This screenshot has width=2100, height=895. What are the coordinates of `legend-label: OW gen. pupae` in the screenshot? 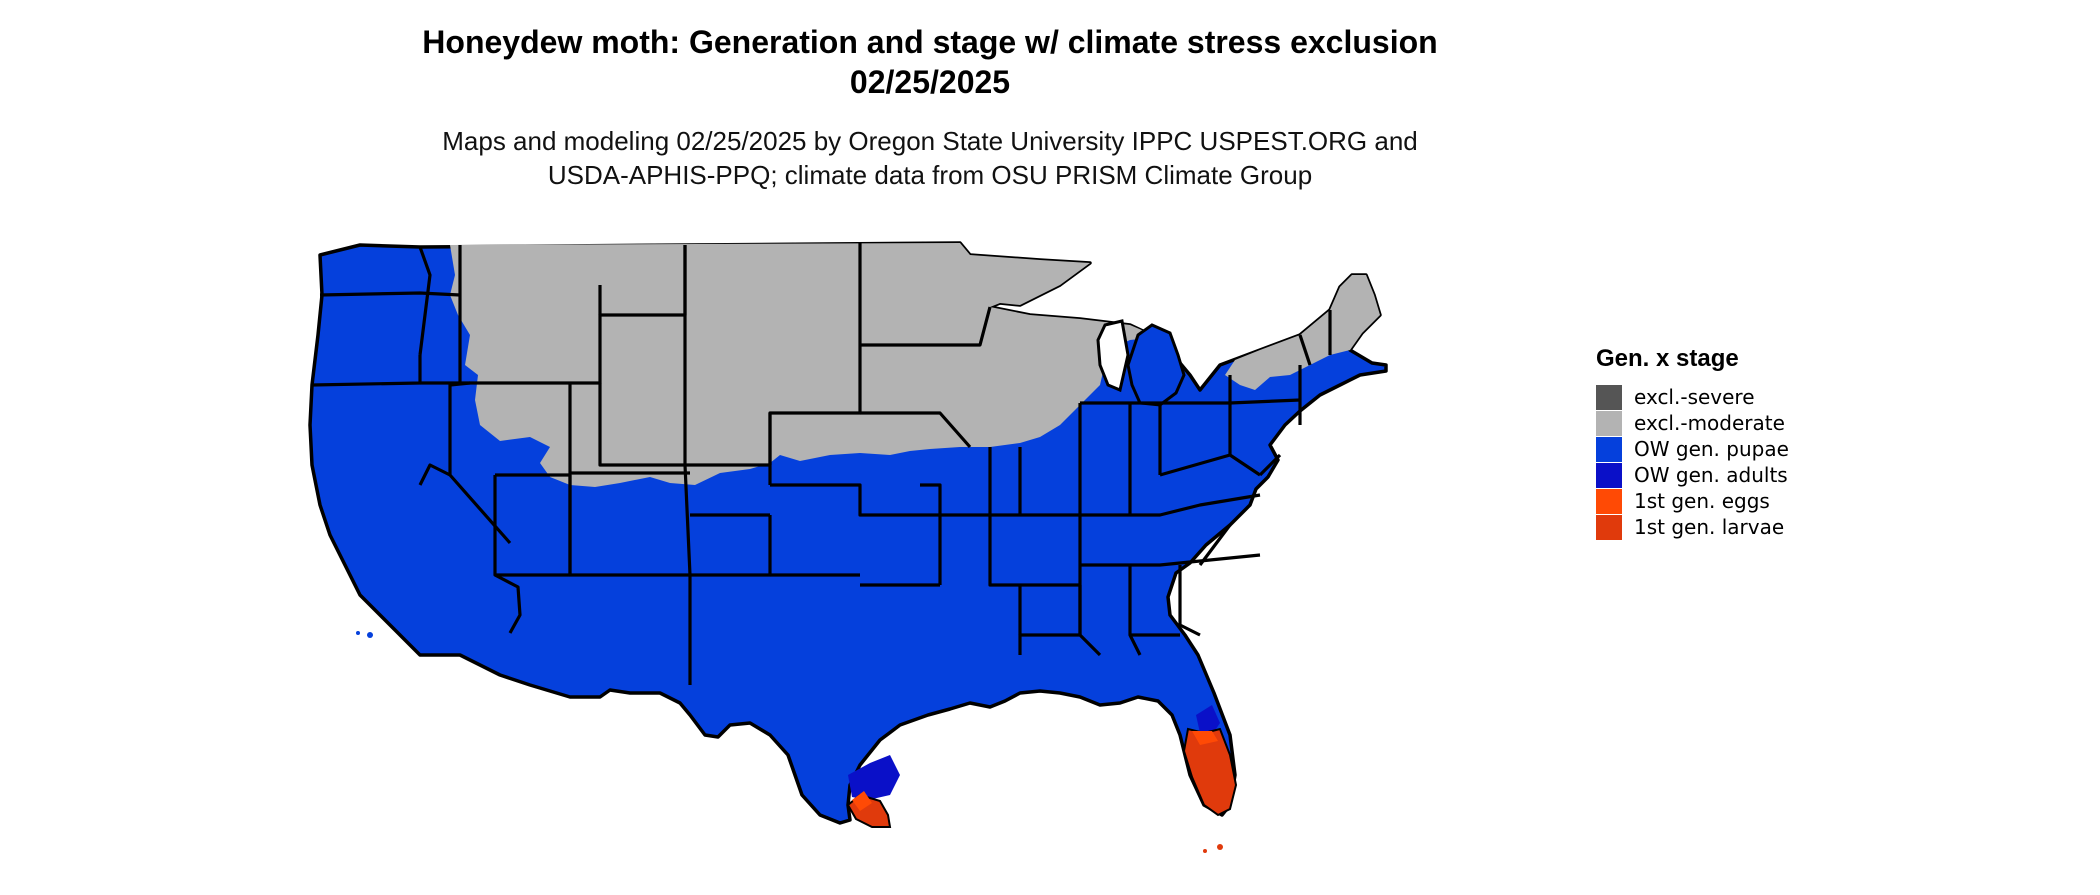 It's located at (1711, 449).